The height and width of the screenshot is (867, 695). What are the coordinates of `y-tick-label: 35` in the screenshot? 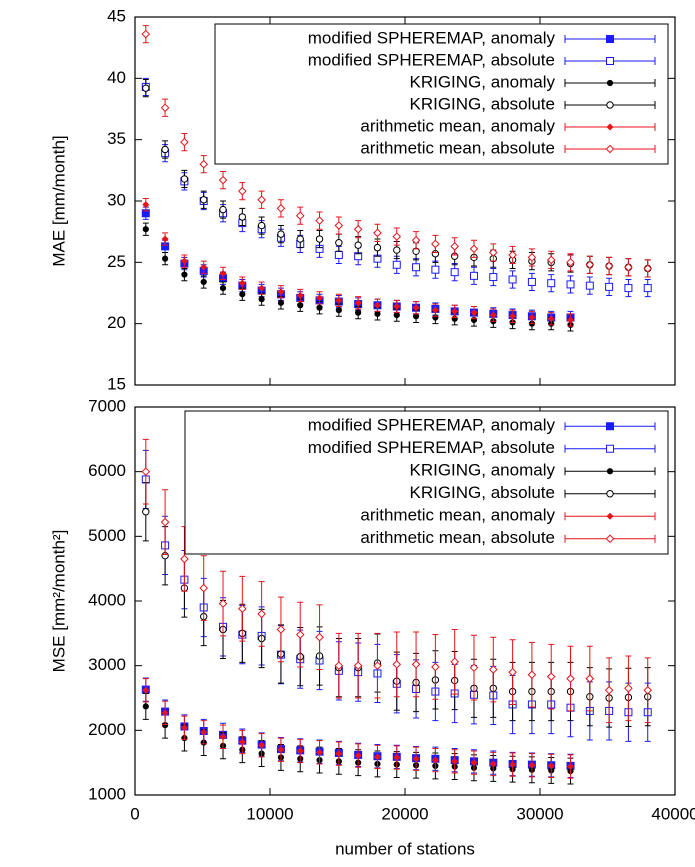 It's located at (116, 138).